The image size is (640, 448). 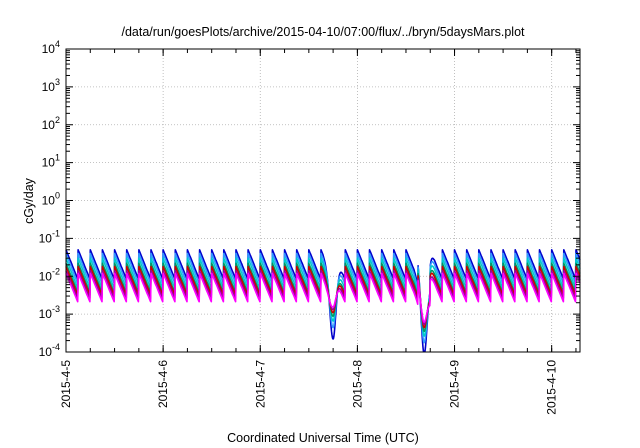 I want to click on x-tick-label: 2015-4-5, so click(x=66, y=384).